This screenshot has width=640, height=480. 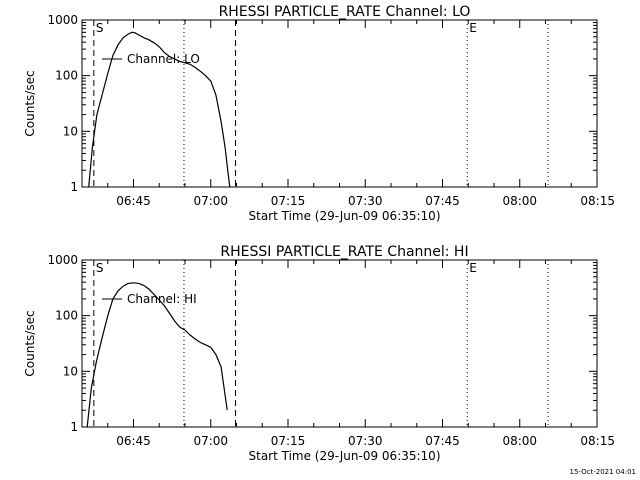 What do you see at coordinates (603, 472) in the screenshot?
I see `footer-timestamp: 15-Oct-2021 04:01` at bounding box center [603, 472].